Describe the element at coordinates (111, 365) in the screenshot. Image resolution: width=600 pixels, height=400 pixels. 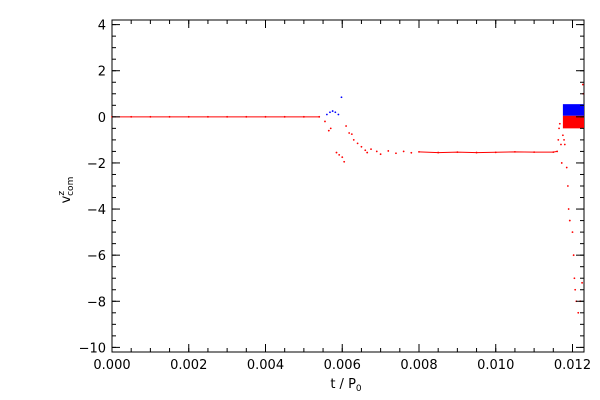
I see `x-tick-label: 0.000` at that location.